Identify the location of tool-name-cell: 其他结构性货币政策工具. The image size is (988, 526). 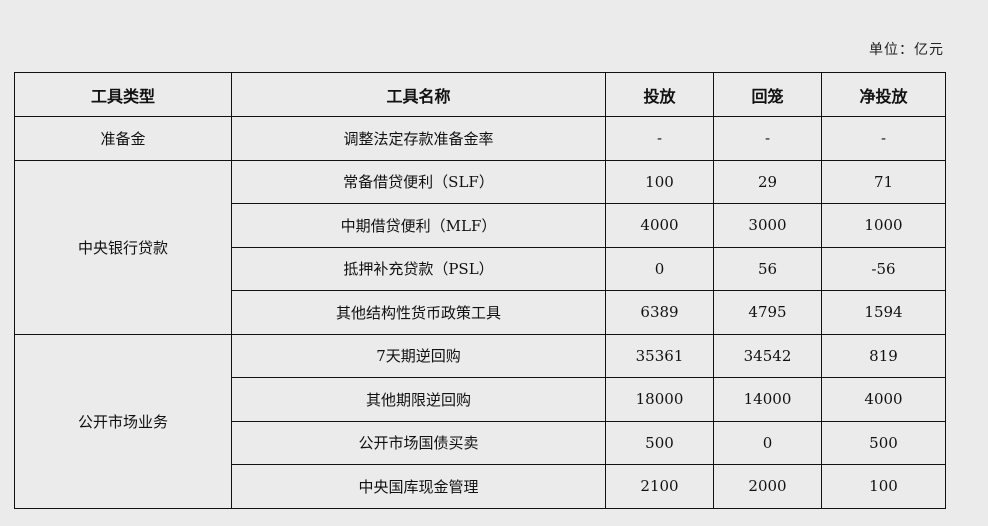
(418, 312).